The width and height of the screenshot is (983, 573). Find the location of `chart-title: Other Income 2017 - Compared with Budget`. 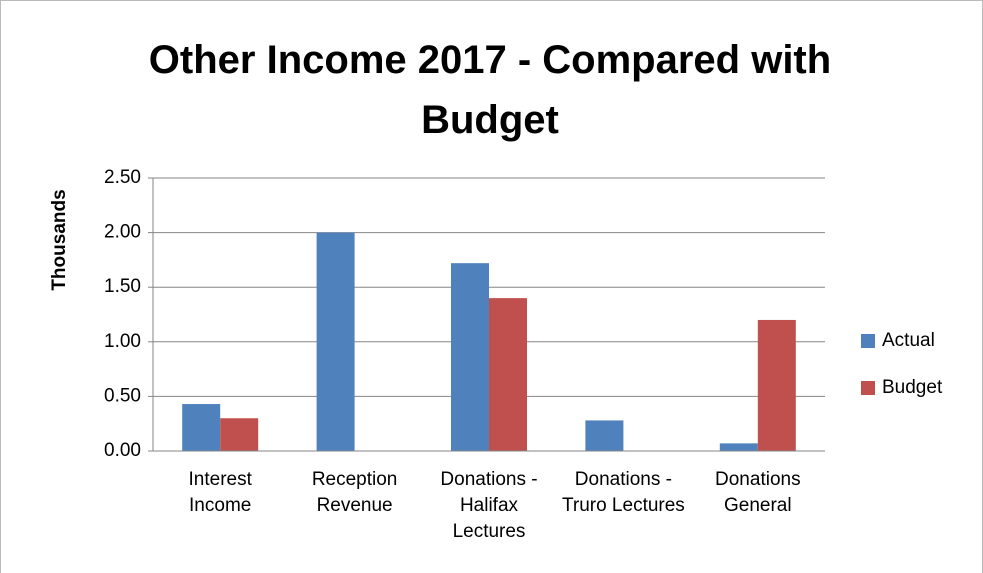

chart-title: Other Income 2017 - Compared with Budget is located at coordinates (490, 90).